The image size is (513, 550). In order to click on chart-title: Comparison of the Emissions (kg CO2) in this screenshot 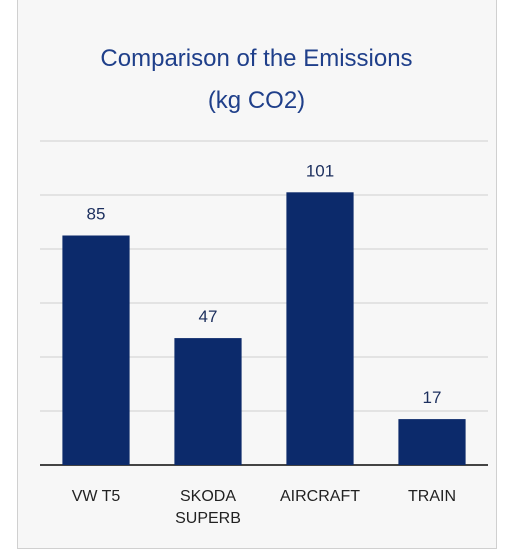, I will do `click(256, 79)`.